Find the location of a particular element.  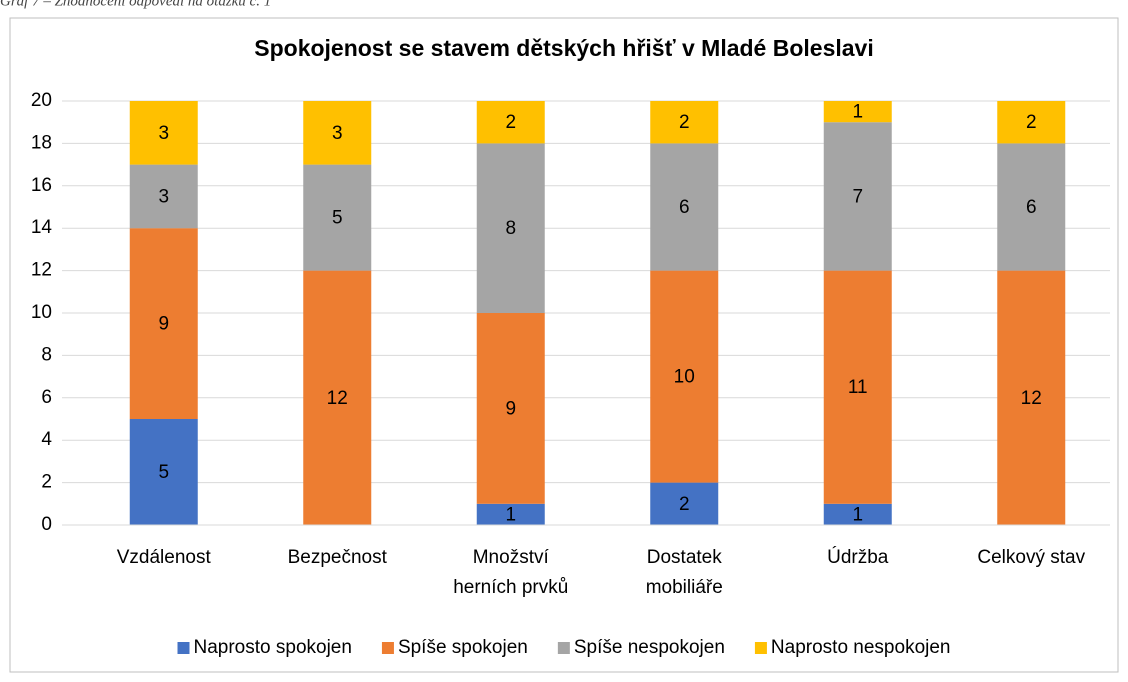

y-tick-label: 12 is located at coordinates (41, 270).